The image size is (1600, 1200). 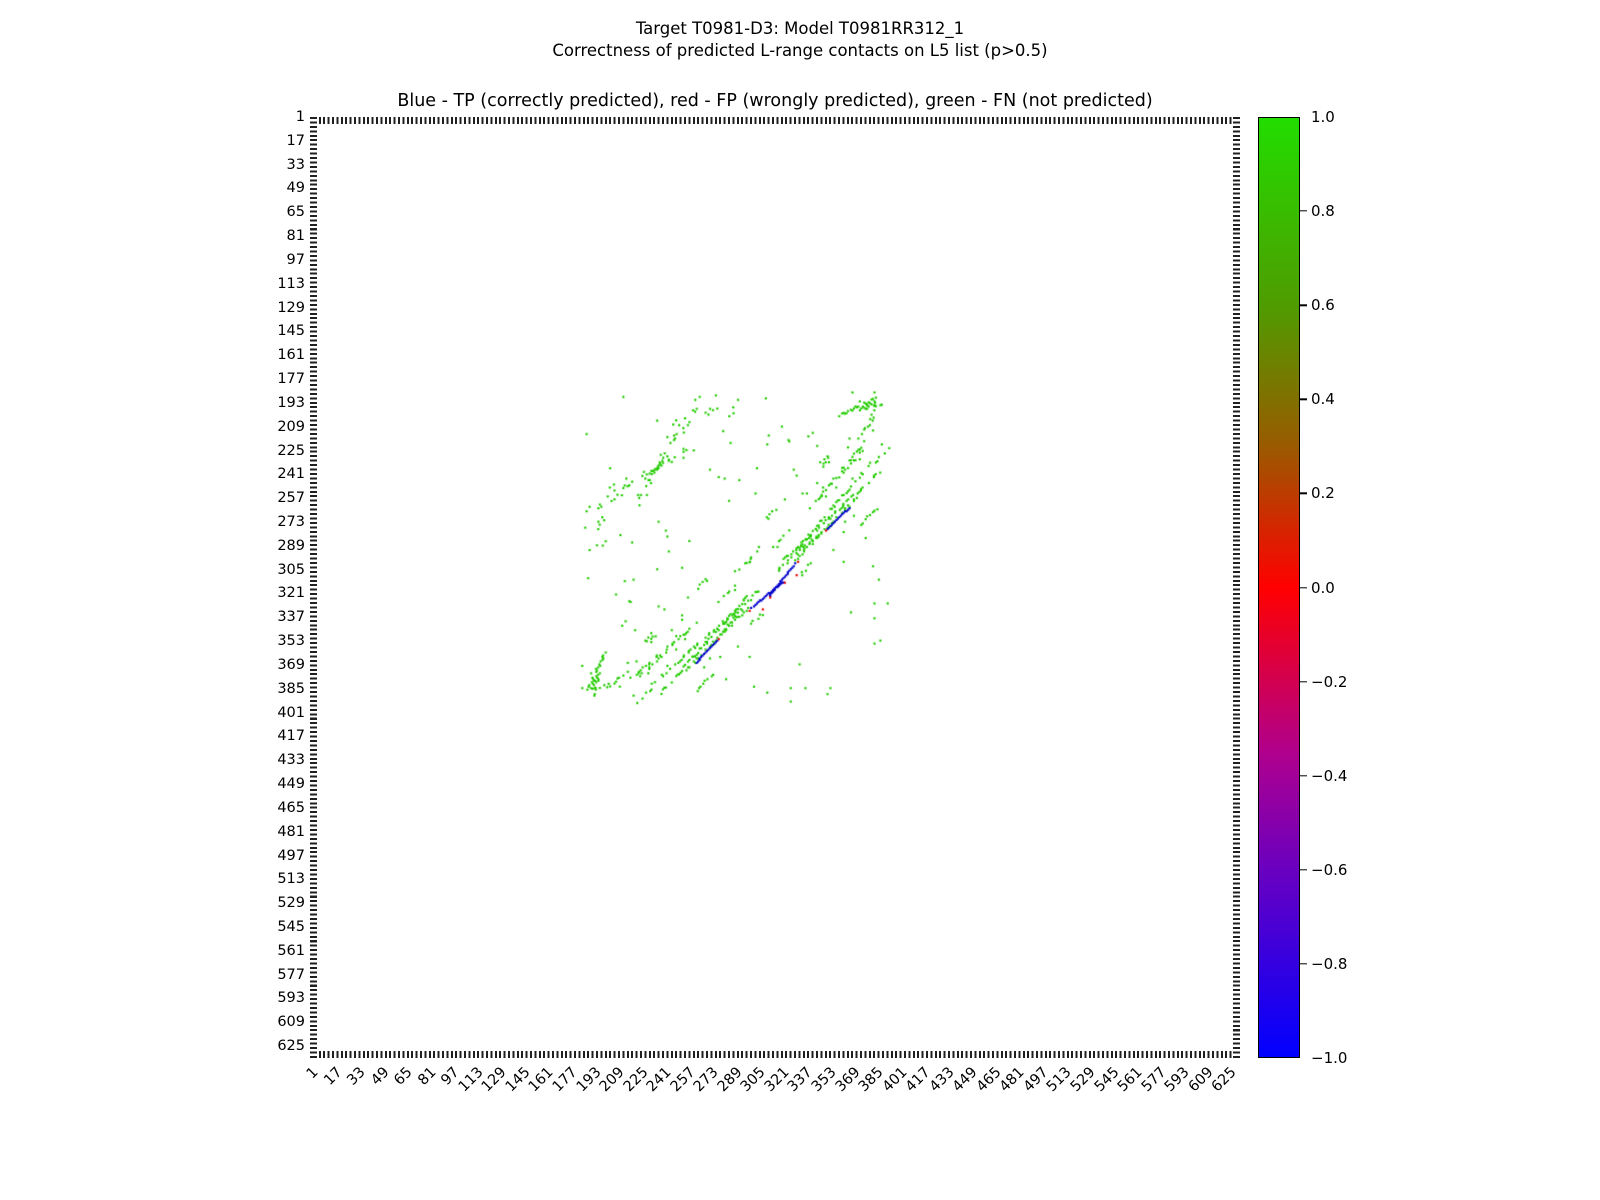 I want to click on y-tick-label: 257, so click(x=291, y=498).